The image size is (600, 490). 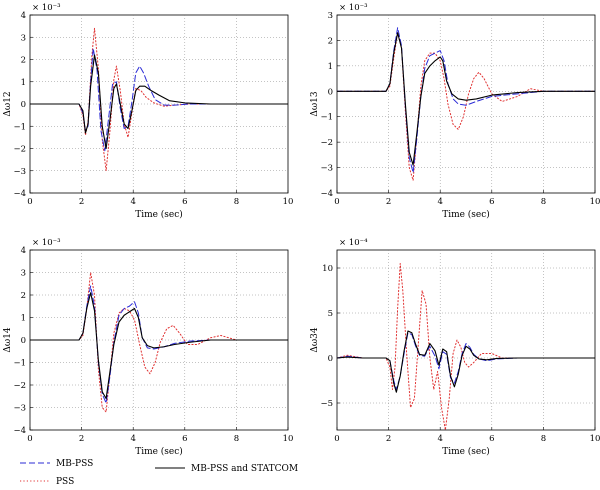 I want to click on y-tick-label: 5, so click(x=330, y=314).